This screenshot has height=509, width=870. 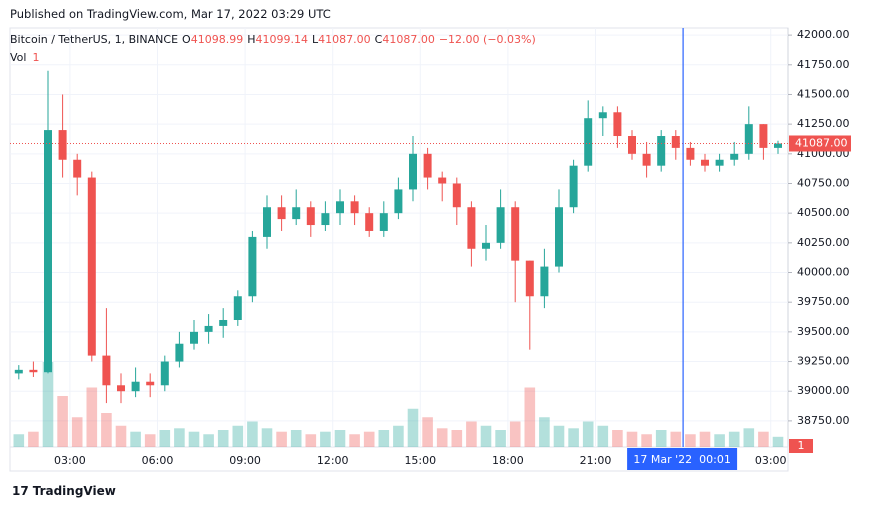 What do you see at coordinates (823, 242) in the screenshot?
I see `y-tick-label: 40250.00` at bounding box center [823, 242].